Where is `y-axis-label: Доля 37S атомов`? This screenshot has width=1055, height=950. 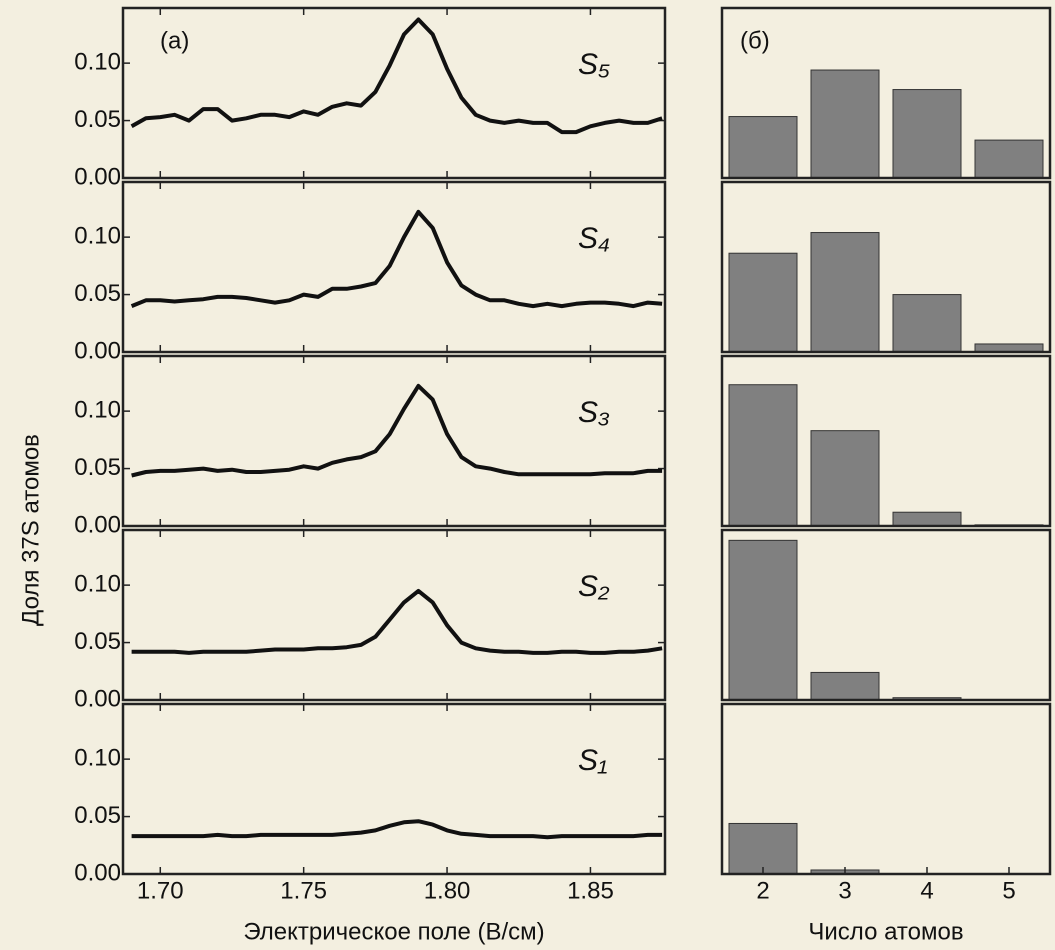 y-axis-label: Доля 37S атомов is located at coordinates (30, 530).